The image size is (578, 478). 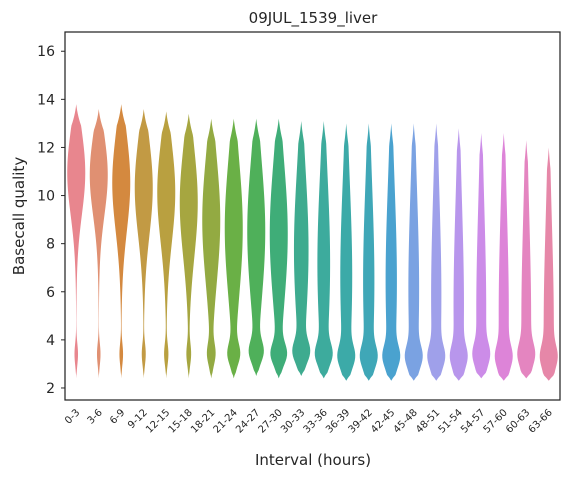 I want to click on x-tick-label: 6-9, so click(x=117, y=416).